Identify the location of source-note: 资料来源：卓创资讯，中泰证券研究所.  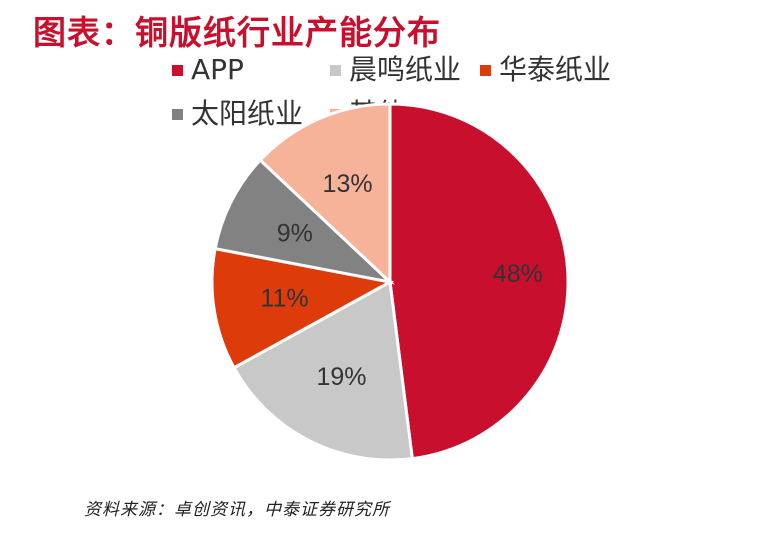
(237, 510).